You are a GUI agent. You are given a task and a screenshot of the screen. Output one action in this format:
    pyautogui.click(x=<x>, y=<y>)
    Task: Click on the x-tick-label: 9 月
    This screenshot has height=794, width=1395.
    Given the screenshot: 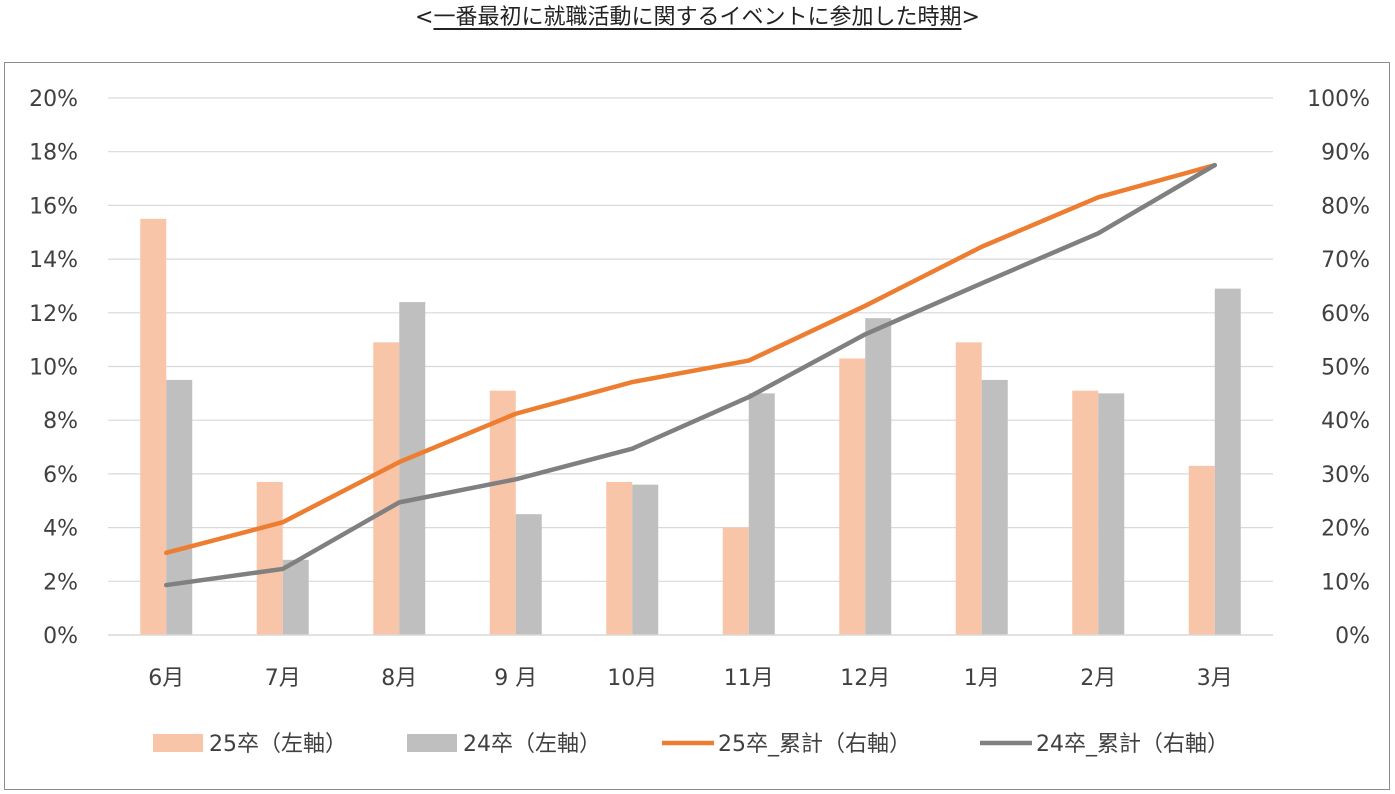 What is the action you would take?
    pyautogui.click(x=515, y=678)
    